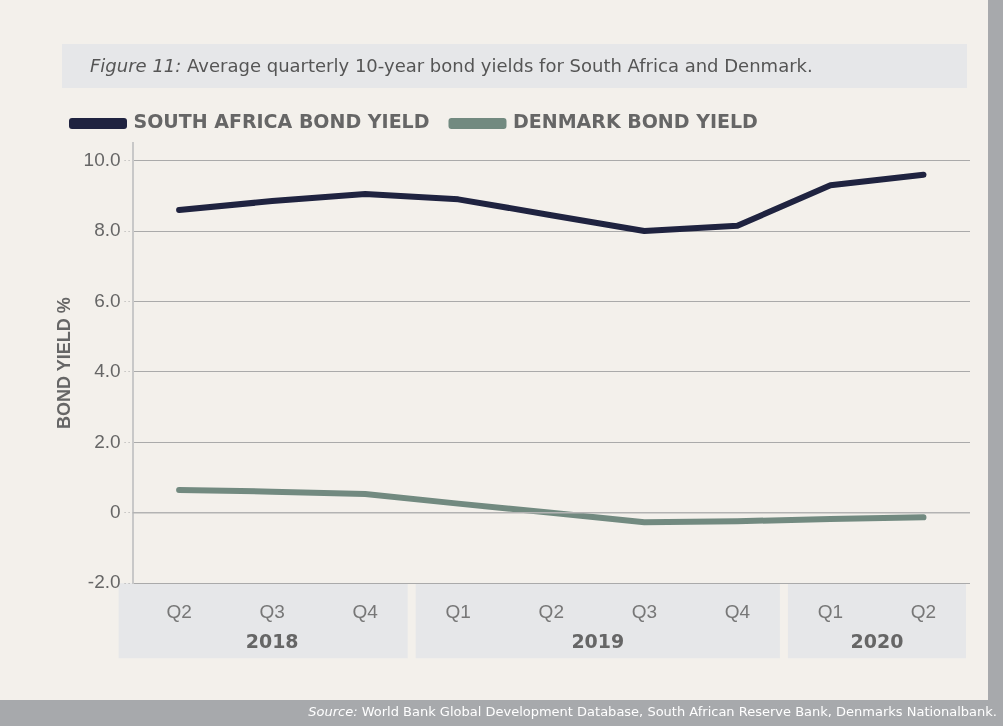 The width and height of the screenshot is (1003, 726). I want to click on text: 2020, so click(877, 641).